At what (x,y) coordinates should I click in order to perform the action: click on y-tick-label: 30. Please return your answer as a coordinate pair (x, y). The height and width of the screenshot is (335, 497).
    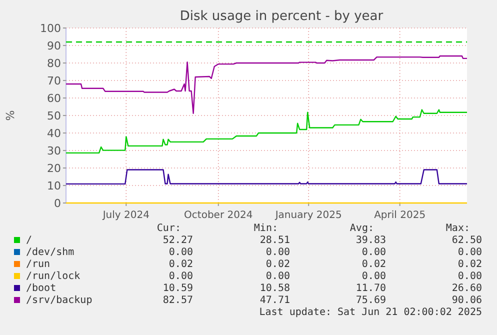
    Looking at the image, I should click on (54, 151).